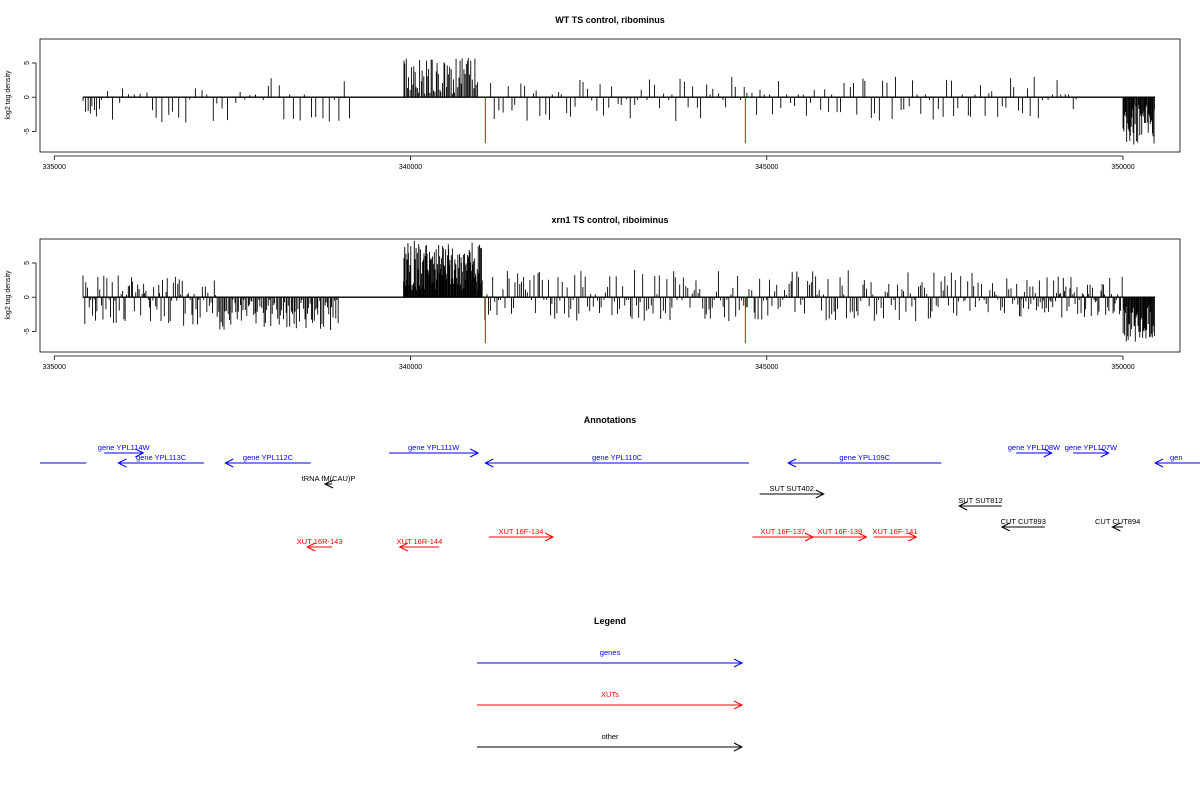  I want to click on feature-label: XUT 16F-137, so click(782, 531).